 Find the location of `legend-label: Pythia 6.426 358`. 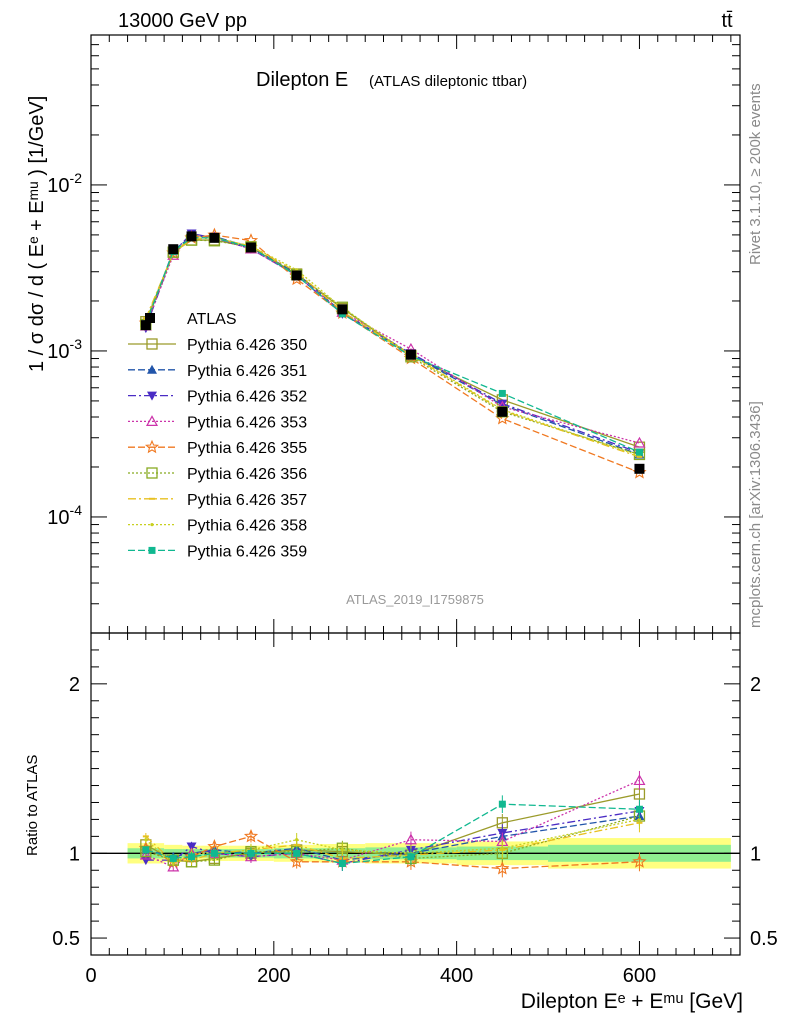

legend-label: Pythia 6.426 358 is located at coordinates (247, 526).